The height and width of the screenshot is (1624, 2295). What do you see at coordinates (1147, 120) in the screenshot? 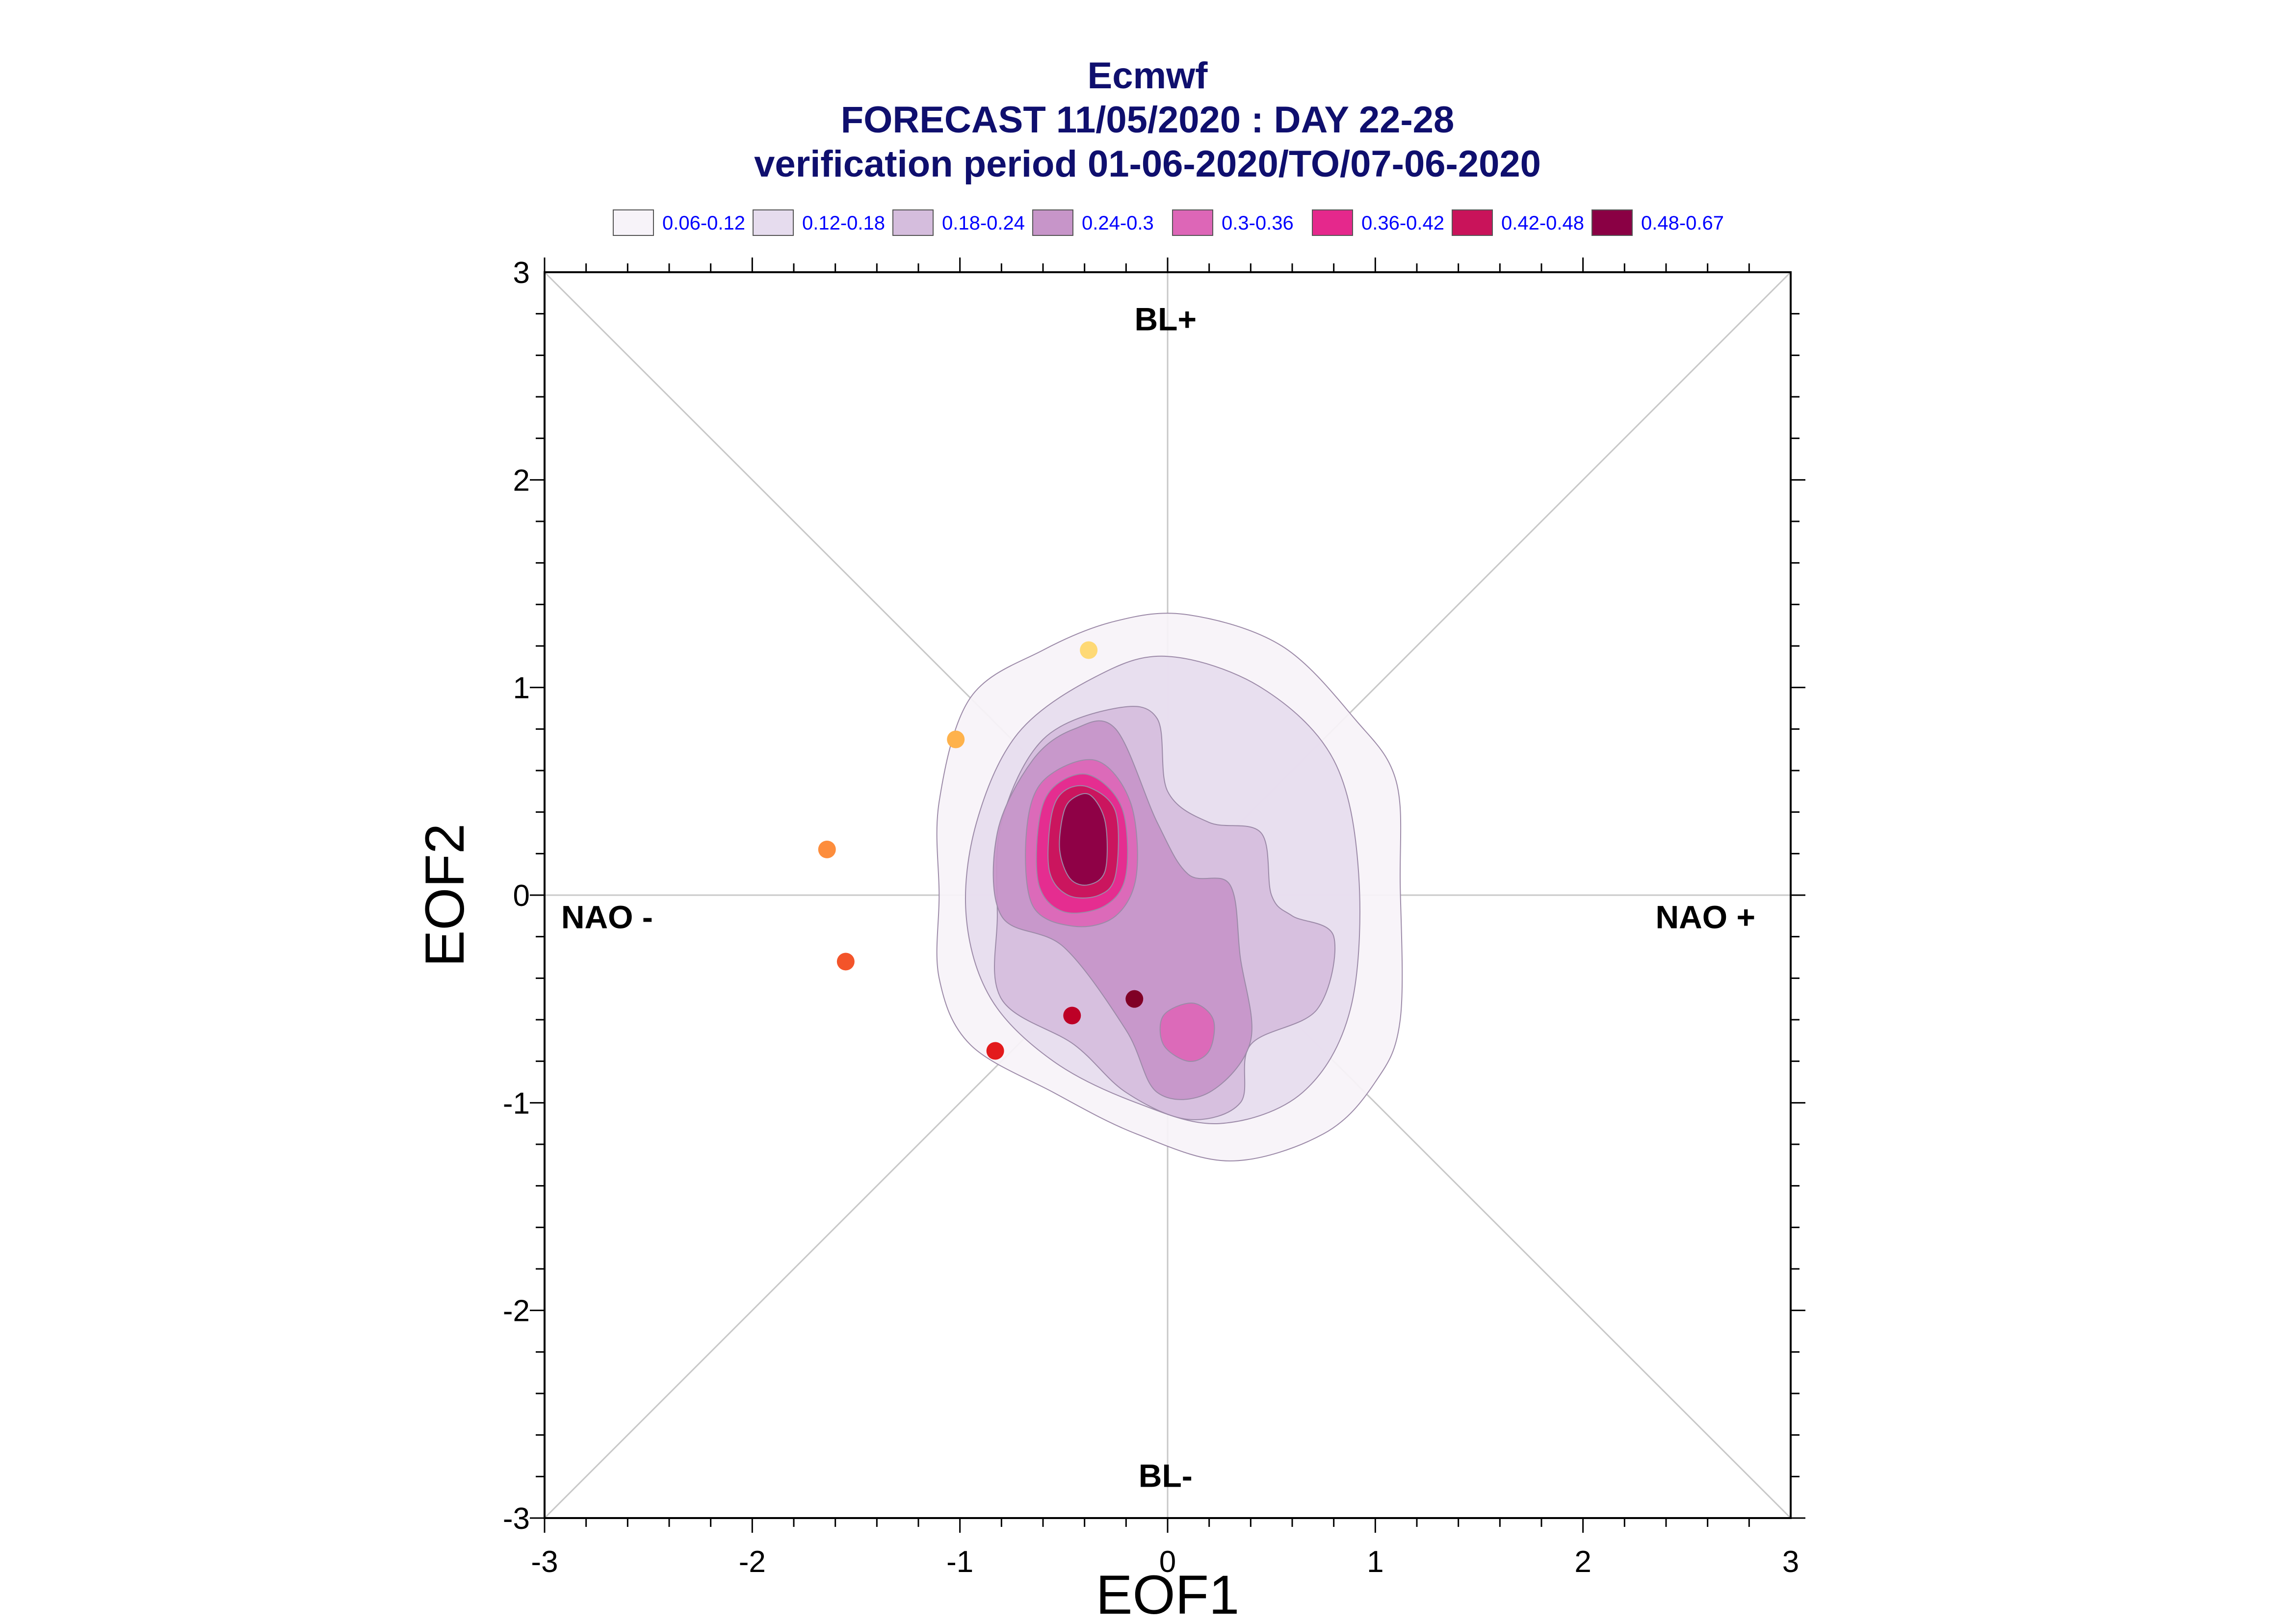
I see `chart-title-line-2: FORECAST 11/05/2020 : DAY 22-28` at bounding box center [1147, 120].